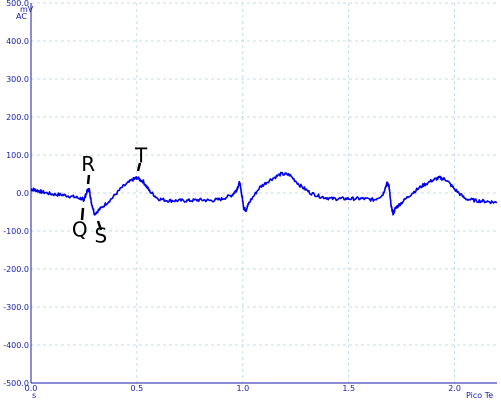 This screenshot has height=400, width=501. I want to click on y-tick-label: -500.0, so click(16, 383).